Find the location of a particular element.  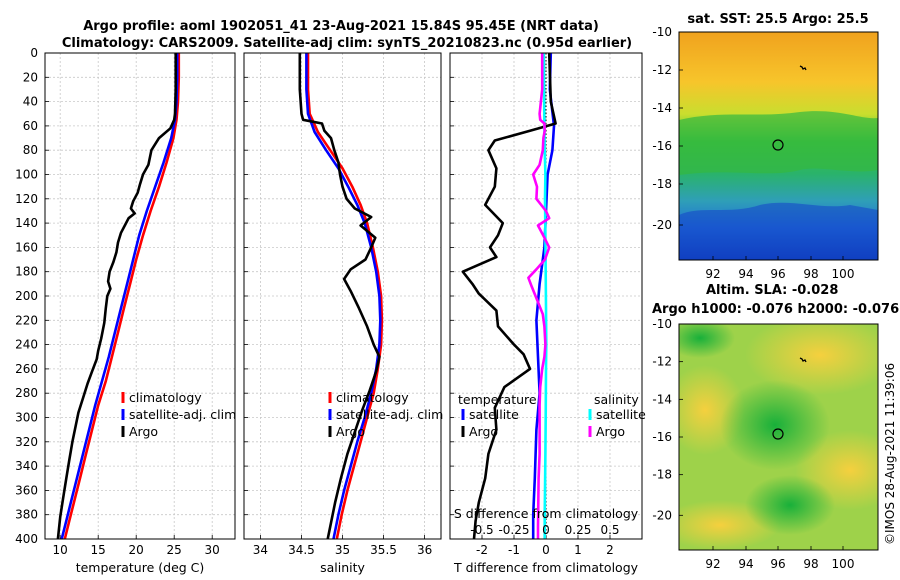

x-tick-label: 36 is located at coordinates (424, 550).